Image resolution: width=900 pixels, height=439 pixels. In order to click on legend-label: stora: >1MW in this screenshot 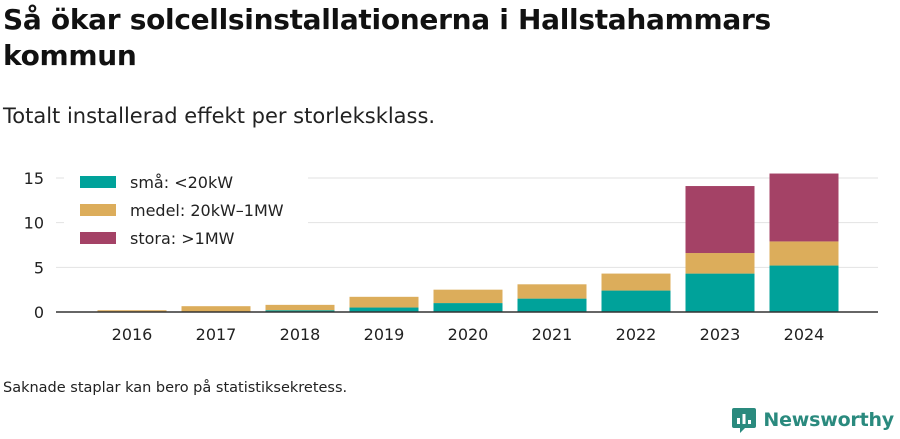, I will do `click(182, 238)`.